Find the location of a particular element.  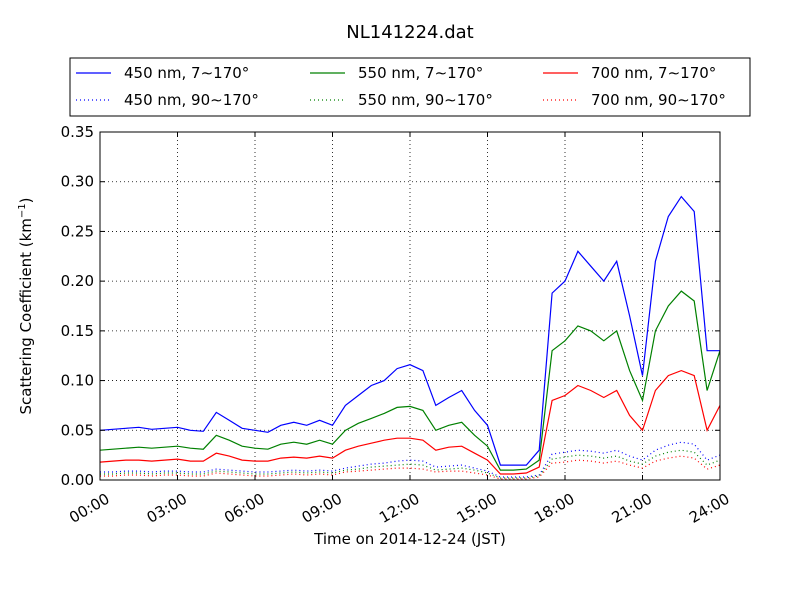

x-tick-label: 03:00 is located at coordinates (167, 508).